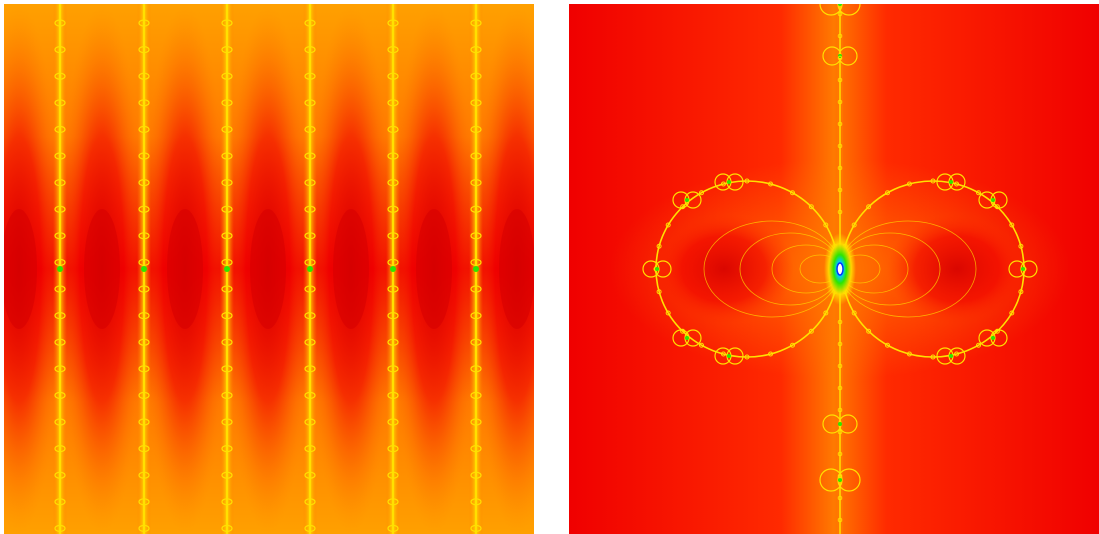  I want to click on central-core, so click(840, 269).